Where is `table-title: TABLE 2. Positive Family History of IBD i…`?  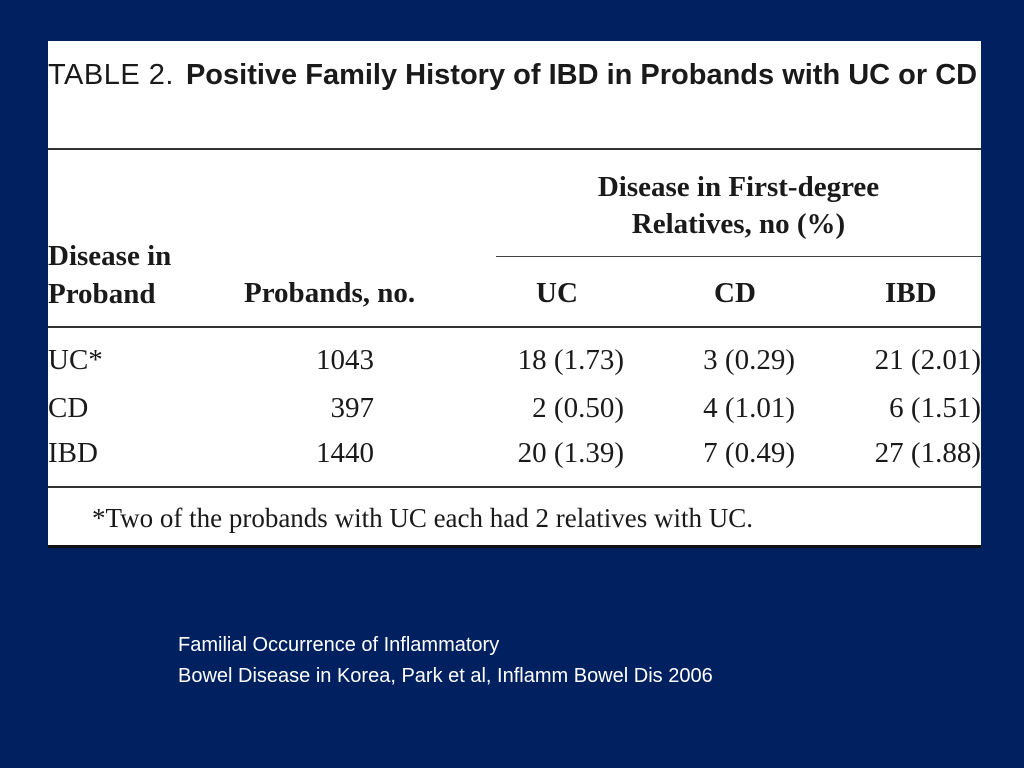 table-title: TABLE 2. Positive Family History of IBD i… is located at coordinates (513, 75).